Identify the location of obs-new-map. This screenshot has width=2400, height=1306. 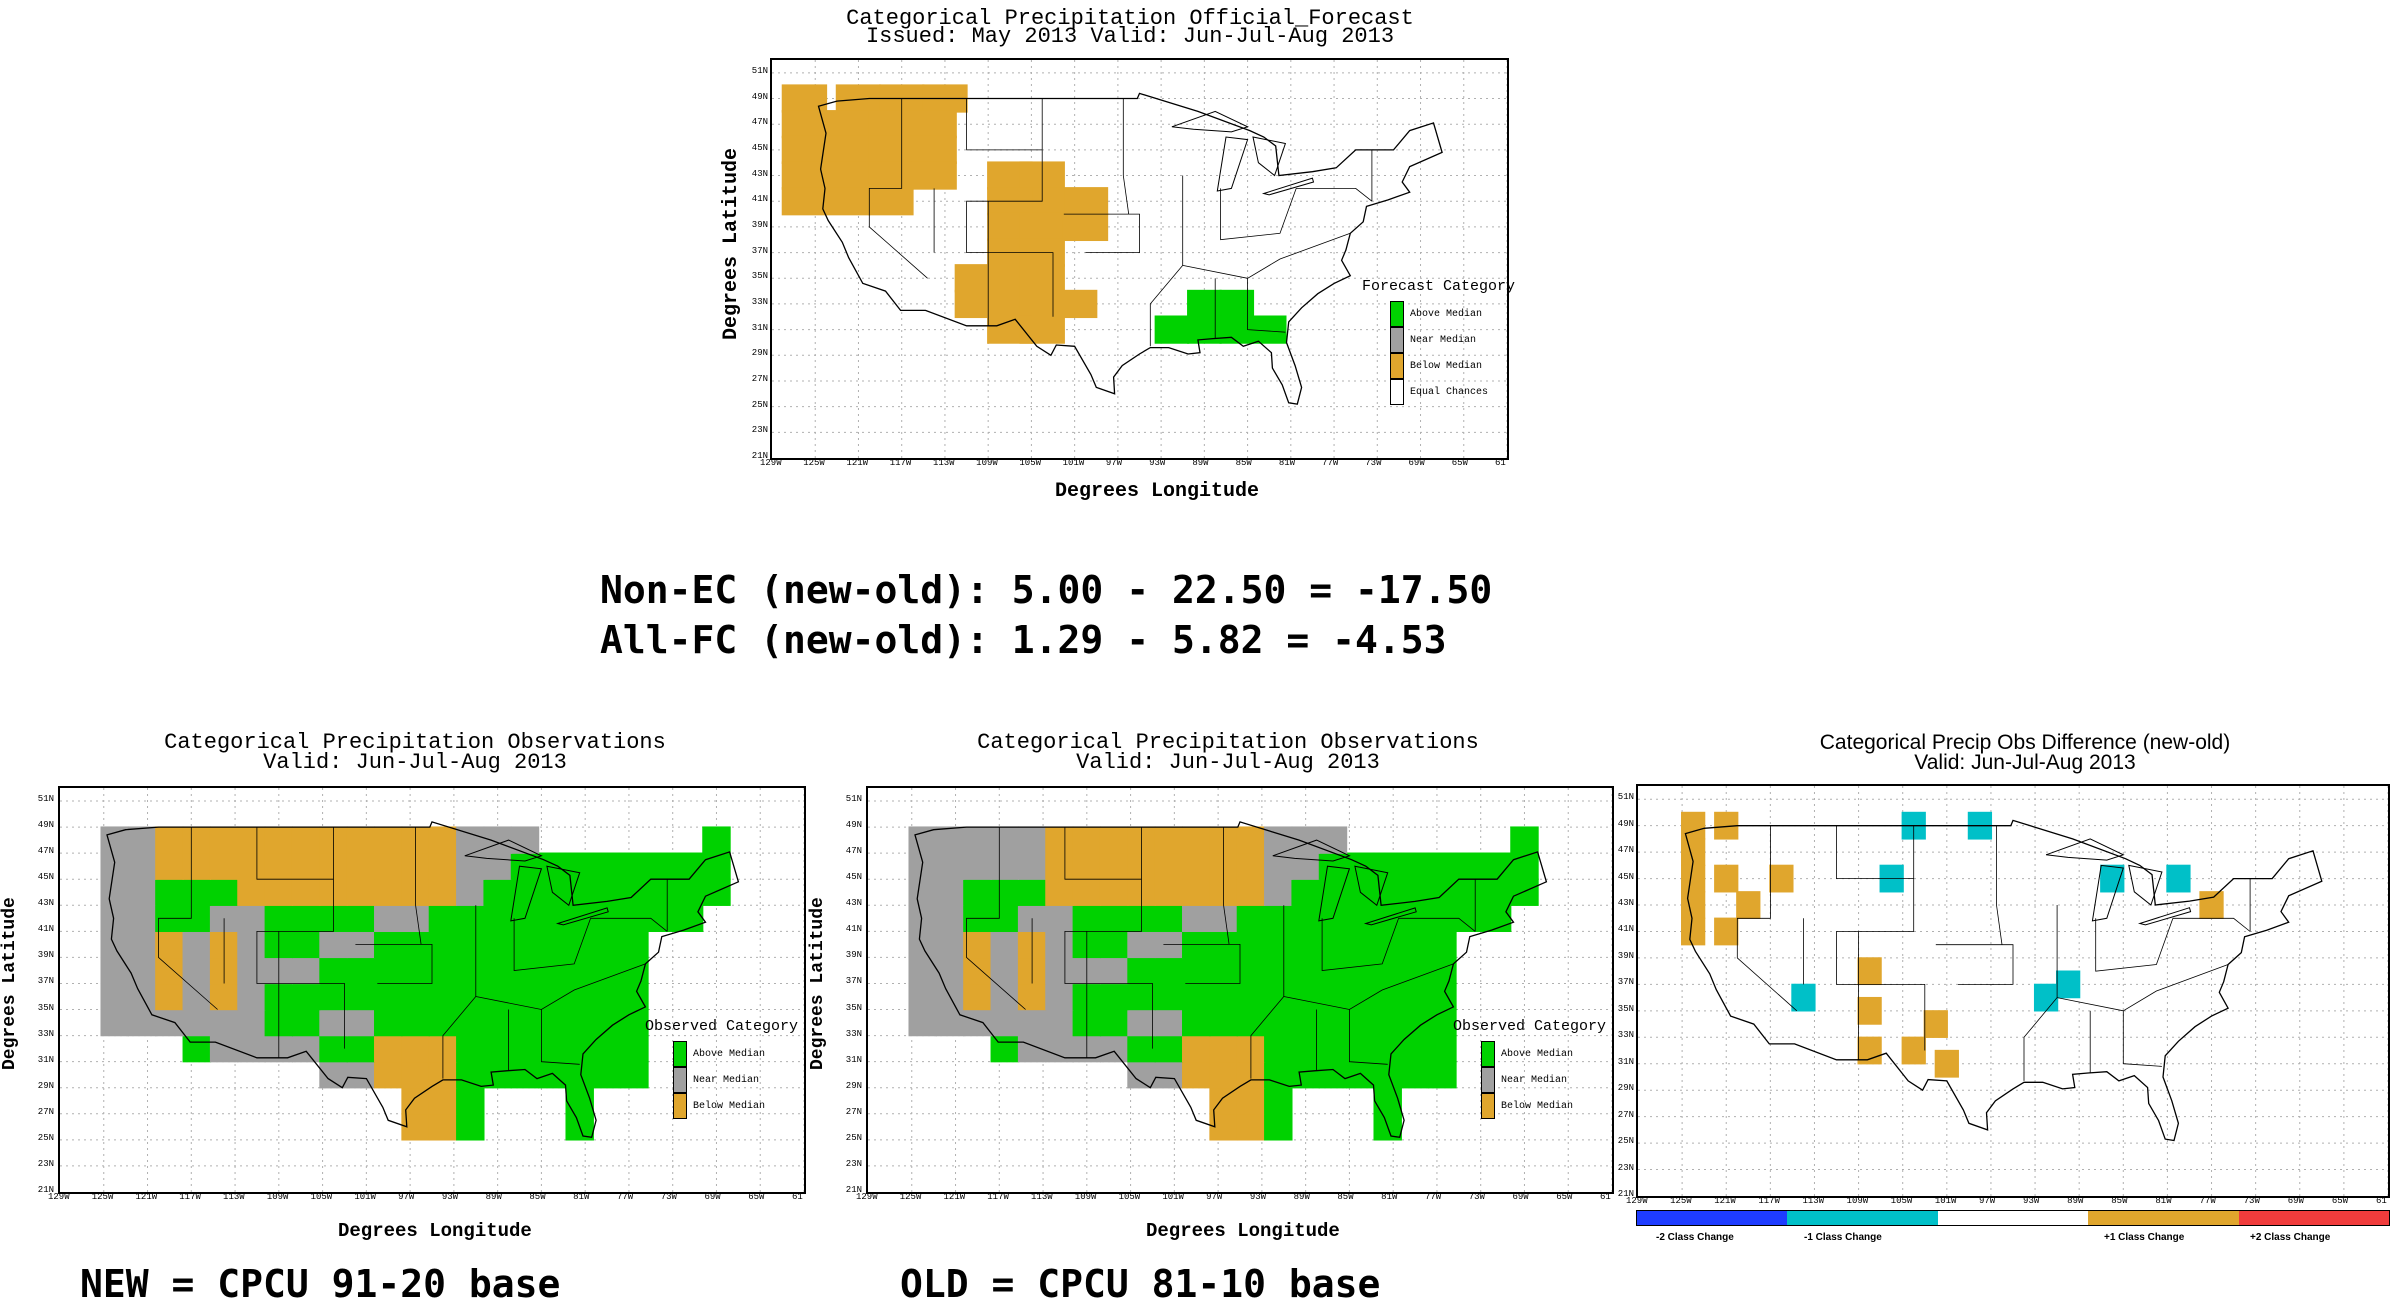
(432, 990).